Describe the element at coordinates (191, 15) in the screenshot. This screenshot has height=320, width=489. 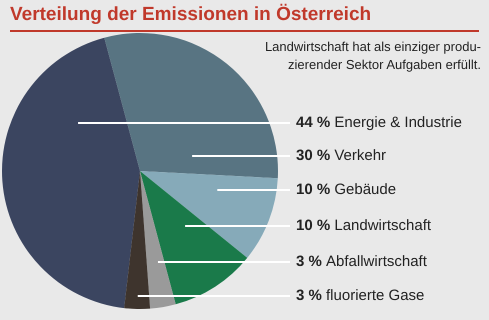
I see `chart-title: Verteilung der Emissionen in Österreich` at that location.